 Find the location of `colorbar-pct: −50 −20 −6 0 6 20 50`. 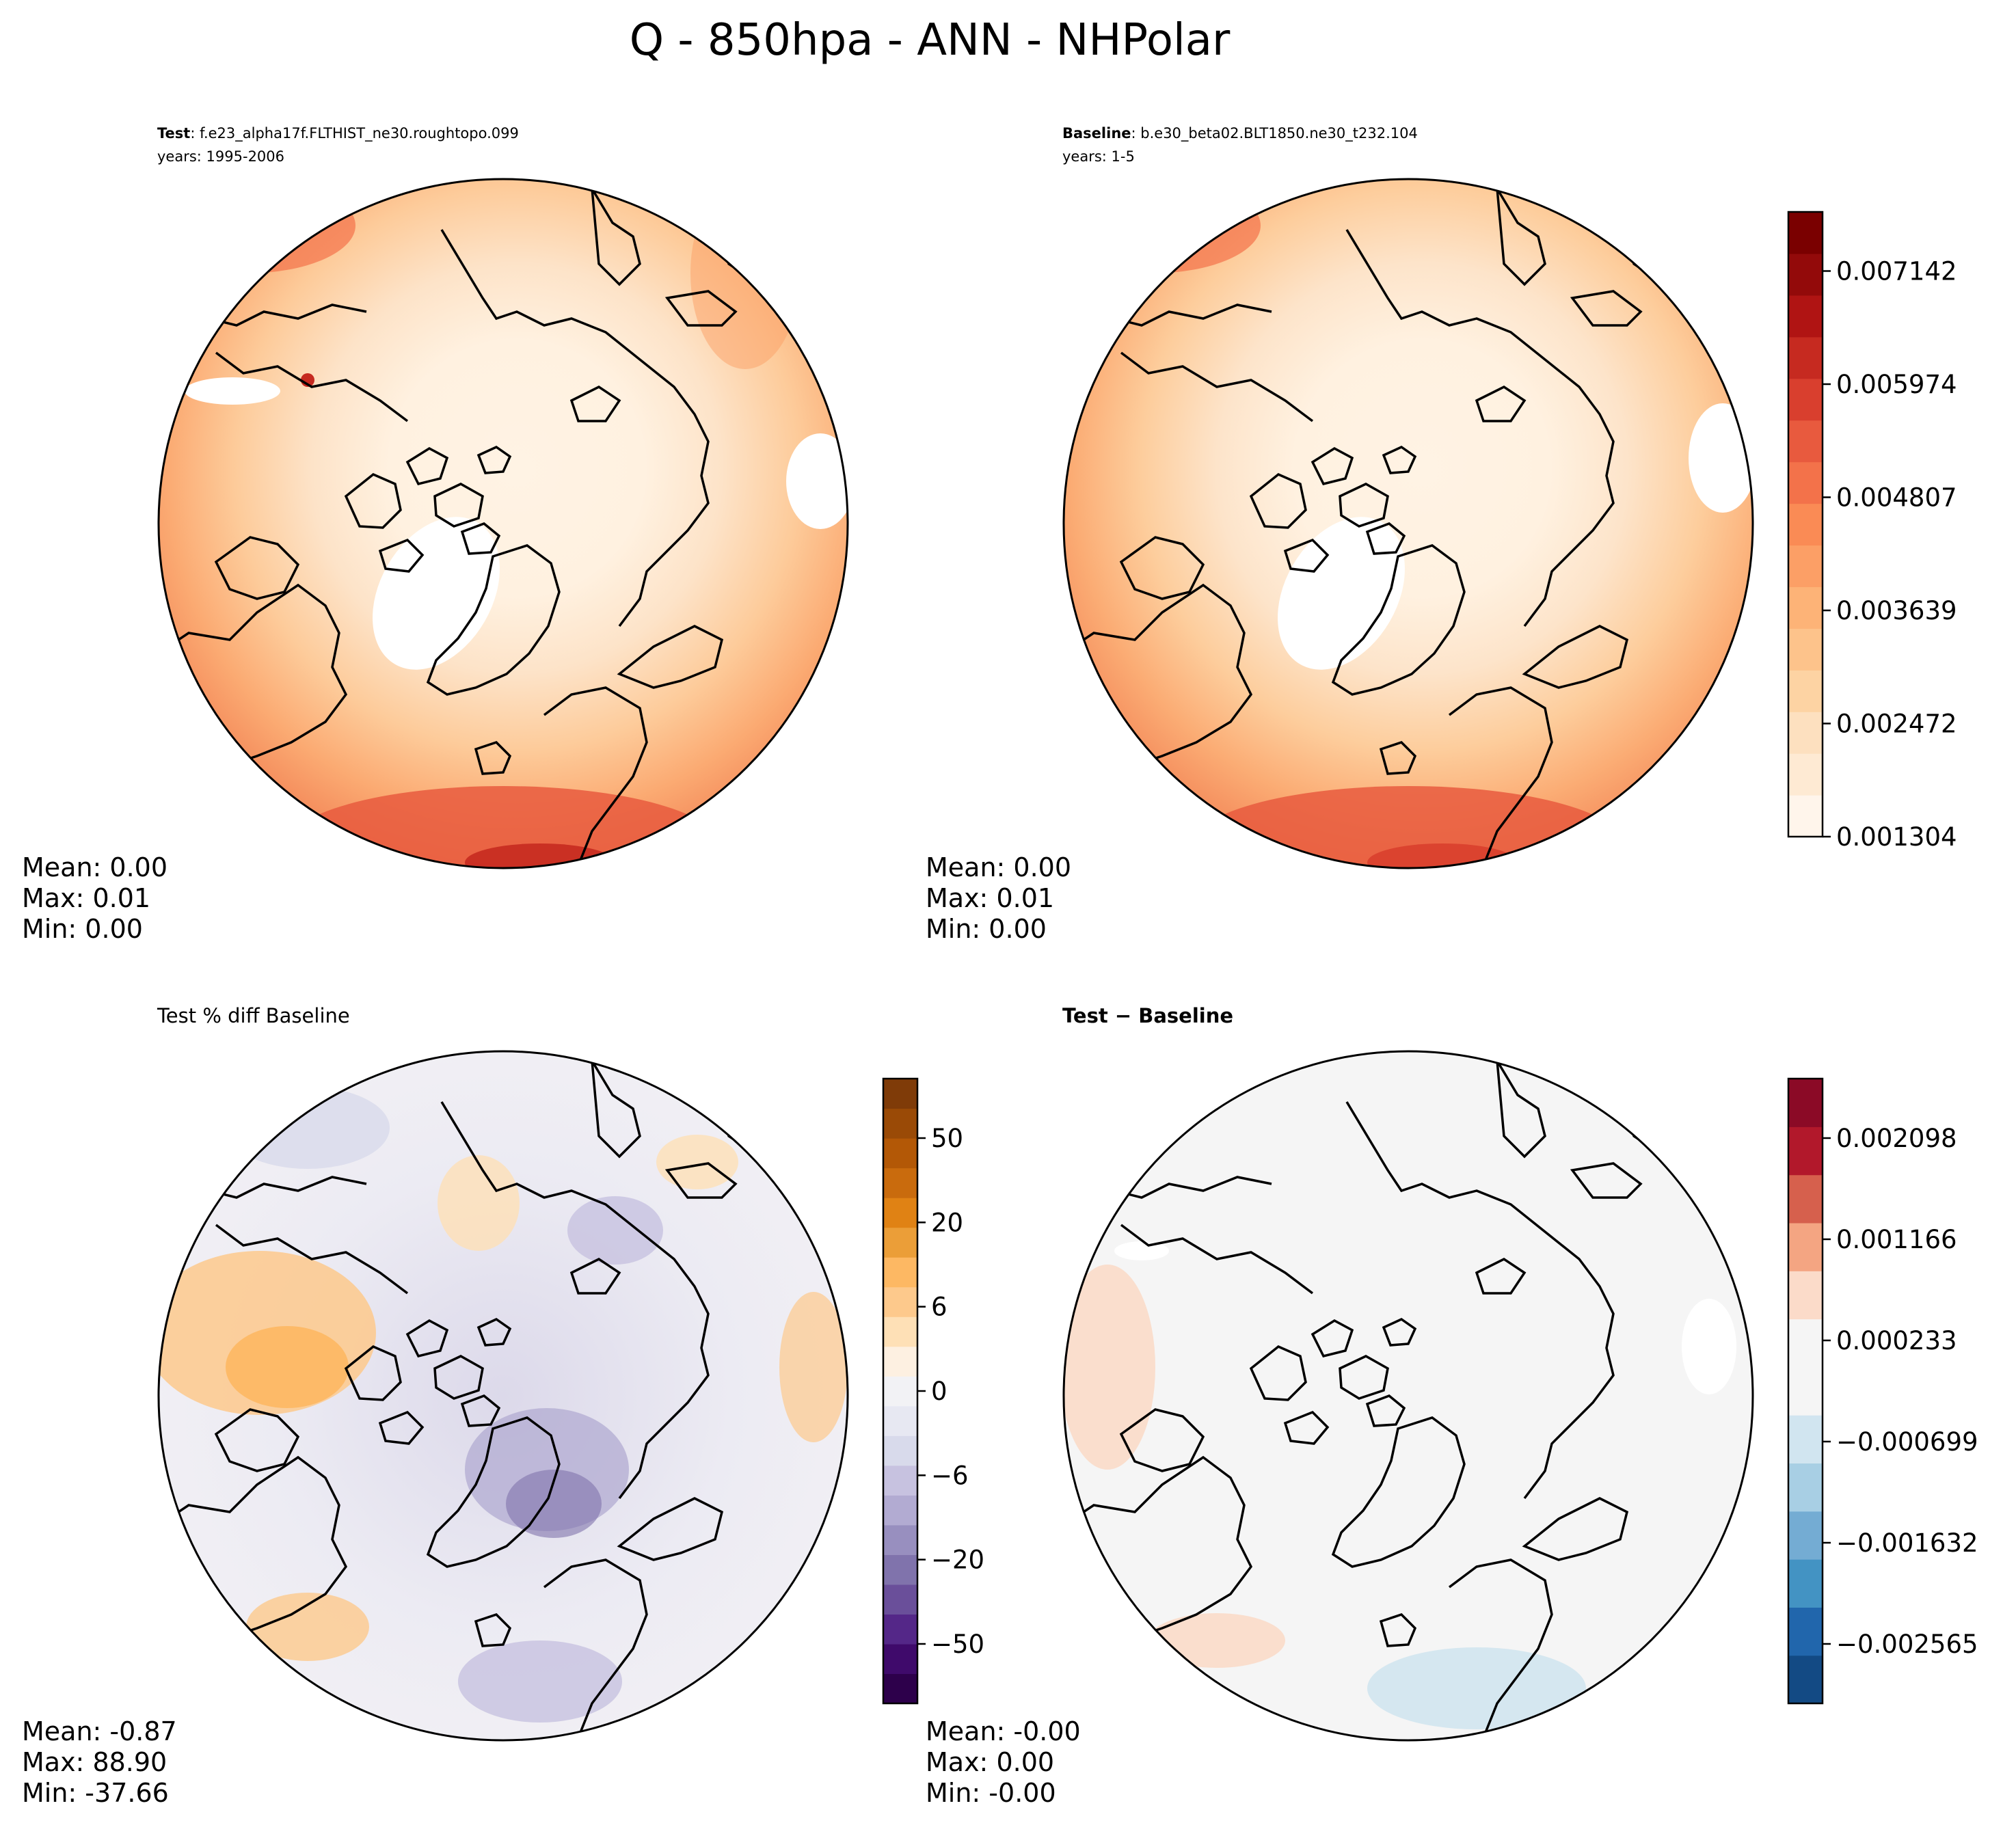

colorbar-pct: −50 −20 −6 0 6 20 50 is located at coordinates (933, 1391).